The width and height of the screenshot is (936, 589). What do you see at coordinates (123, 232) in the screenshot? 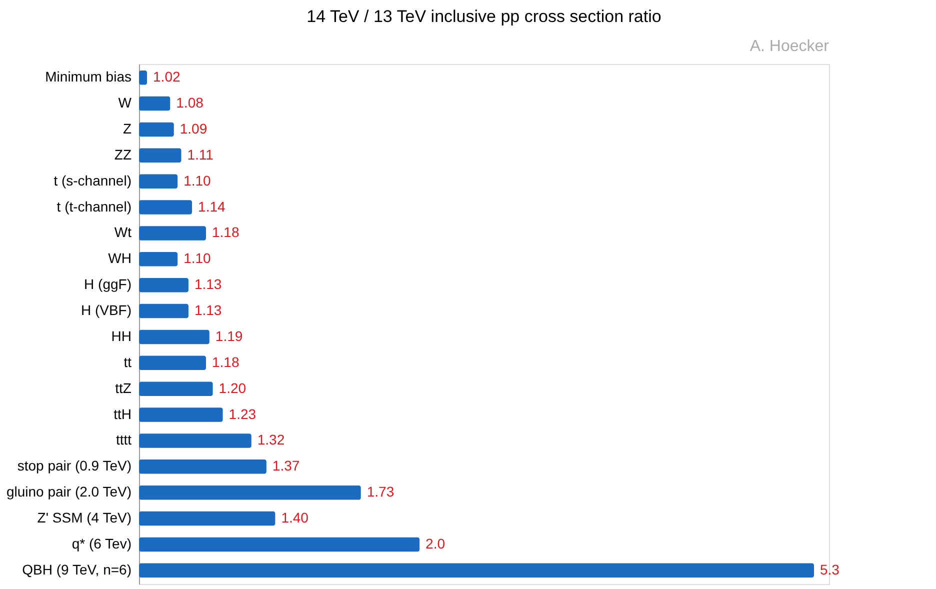
I see `y-tick-label: Wt` at bounding box center [123, 232].